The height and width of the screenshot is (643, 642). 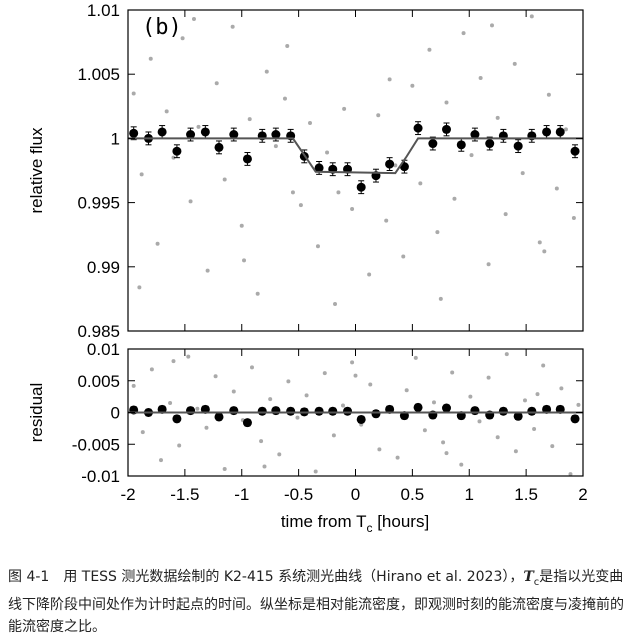 I want to click on y-tick-label: 0.005, so click(x=98, y=381).